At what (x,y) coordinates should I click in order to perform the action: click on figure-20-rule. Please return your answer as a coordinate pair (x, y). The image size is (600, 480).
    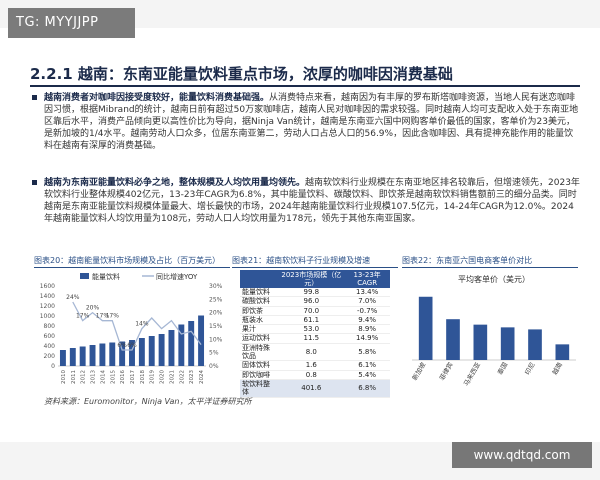
    Looking at the image, I should click on (132, 267).